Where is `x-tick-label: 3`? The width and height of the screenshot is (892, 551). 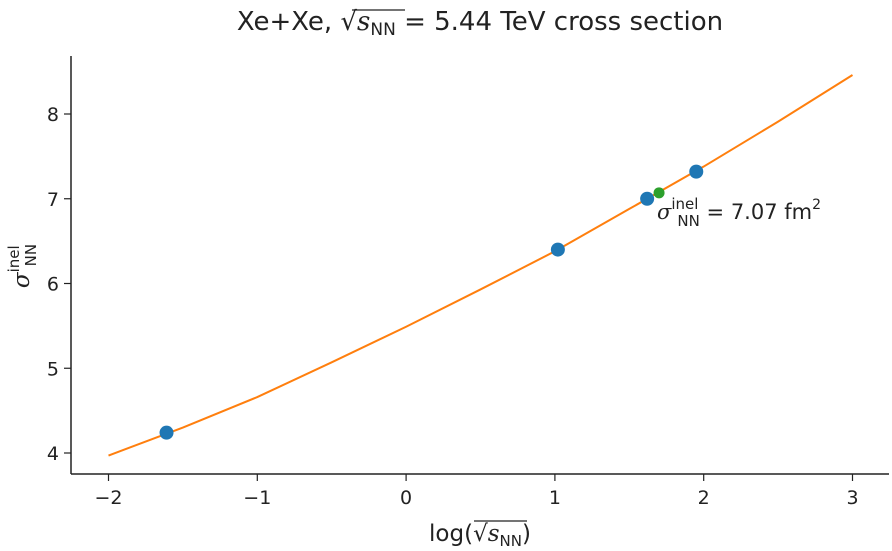 x-tick-label: 3 is located at coordinates (852, 498).